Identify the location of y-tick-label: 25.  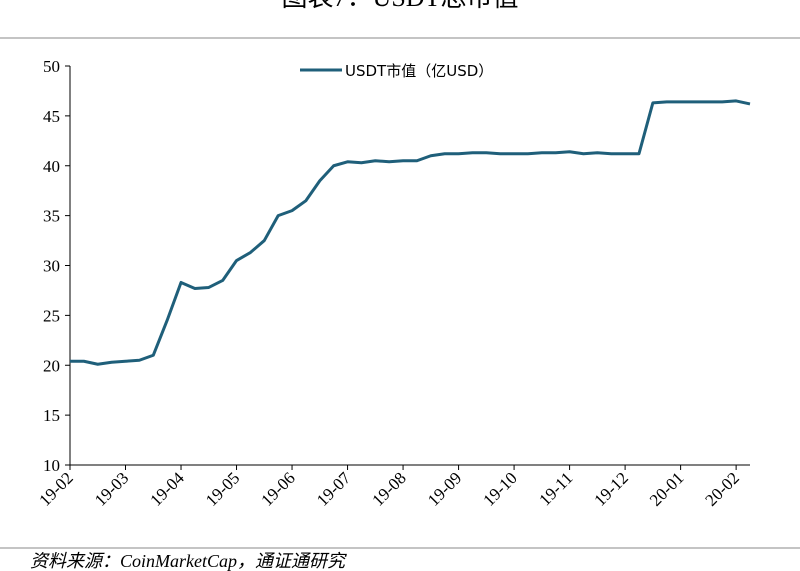
(51, 315).